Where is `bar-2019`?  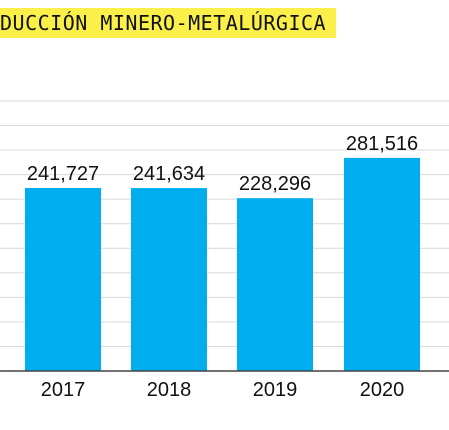 bar-2019 is located at coordinates (275, 284).